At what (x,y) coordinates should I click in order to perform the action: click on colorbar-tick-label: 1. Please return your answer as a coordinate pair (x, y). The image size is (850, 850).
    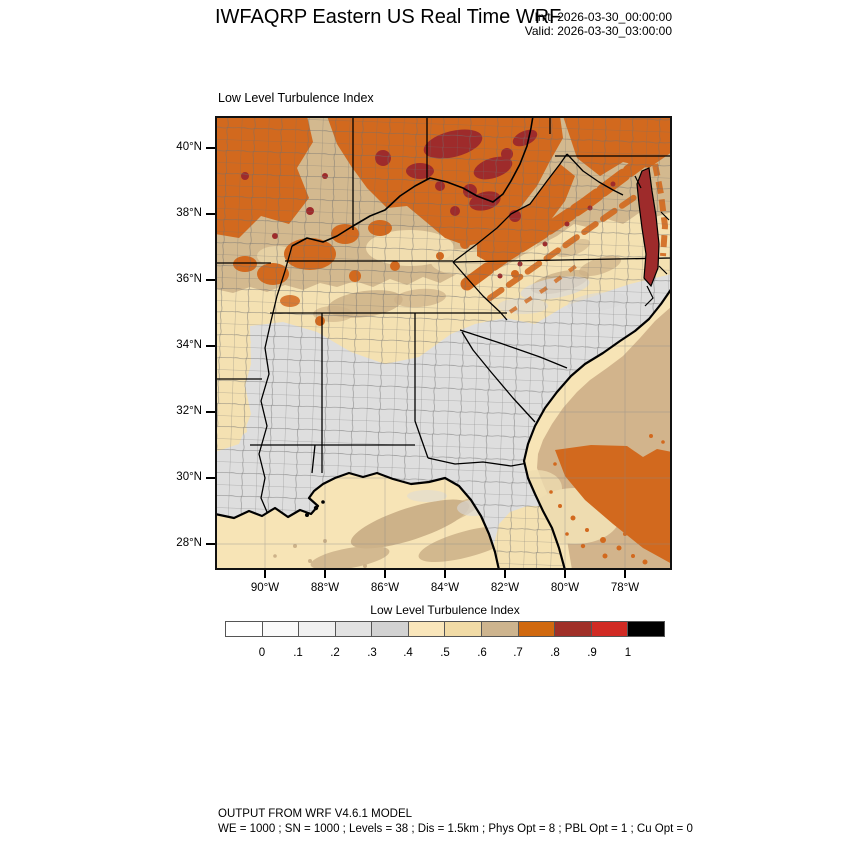
    Looking at the image, I should click on (628, 653).